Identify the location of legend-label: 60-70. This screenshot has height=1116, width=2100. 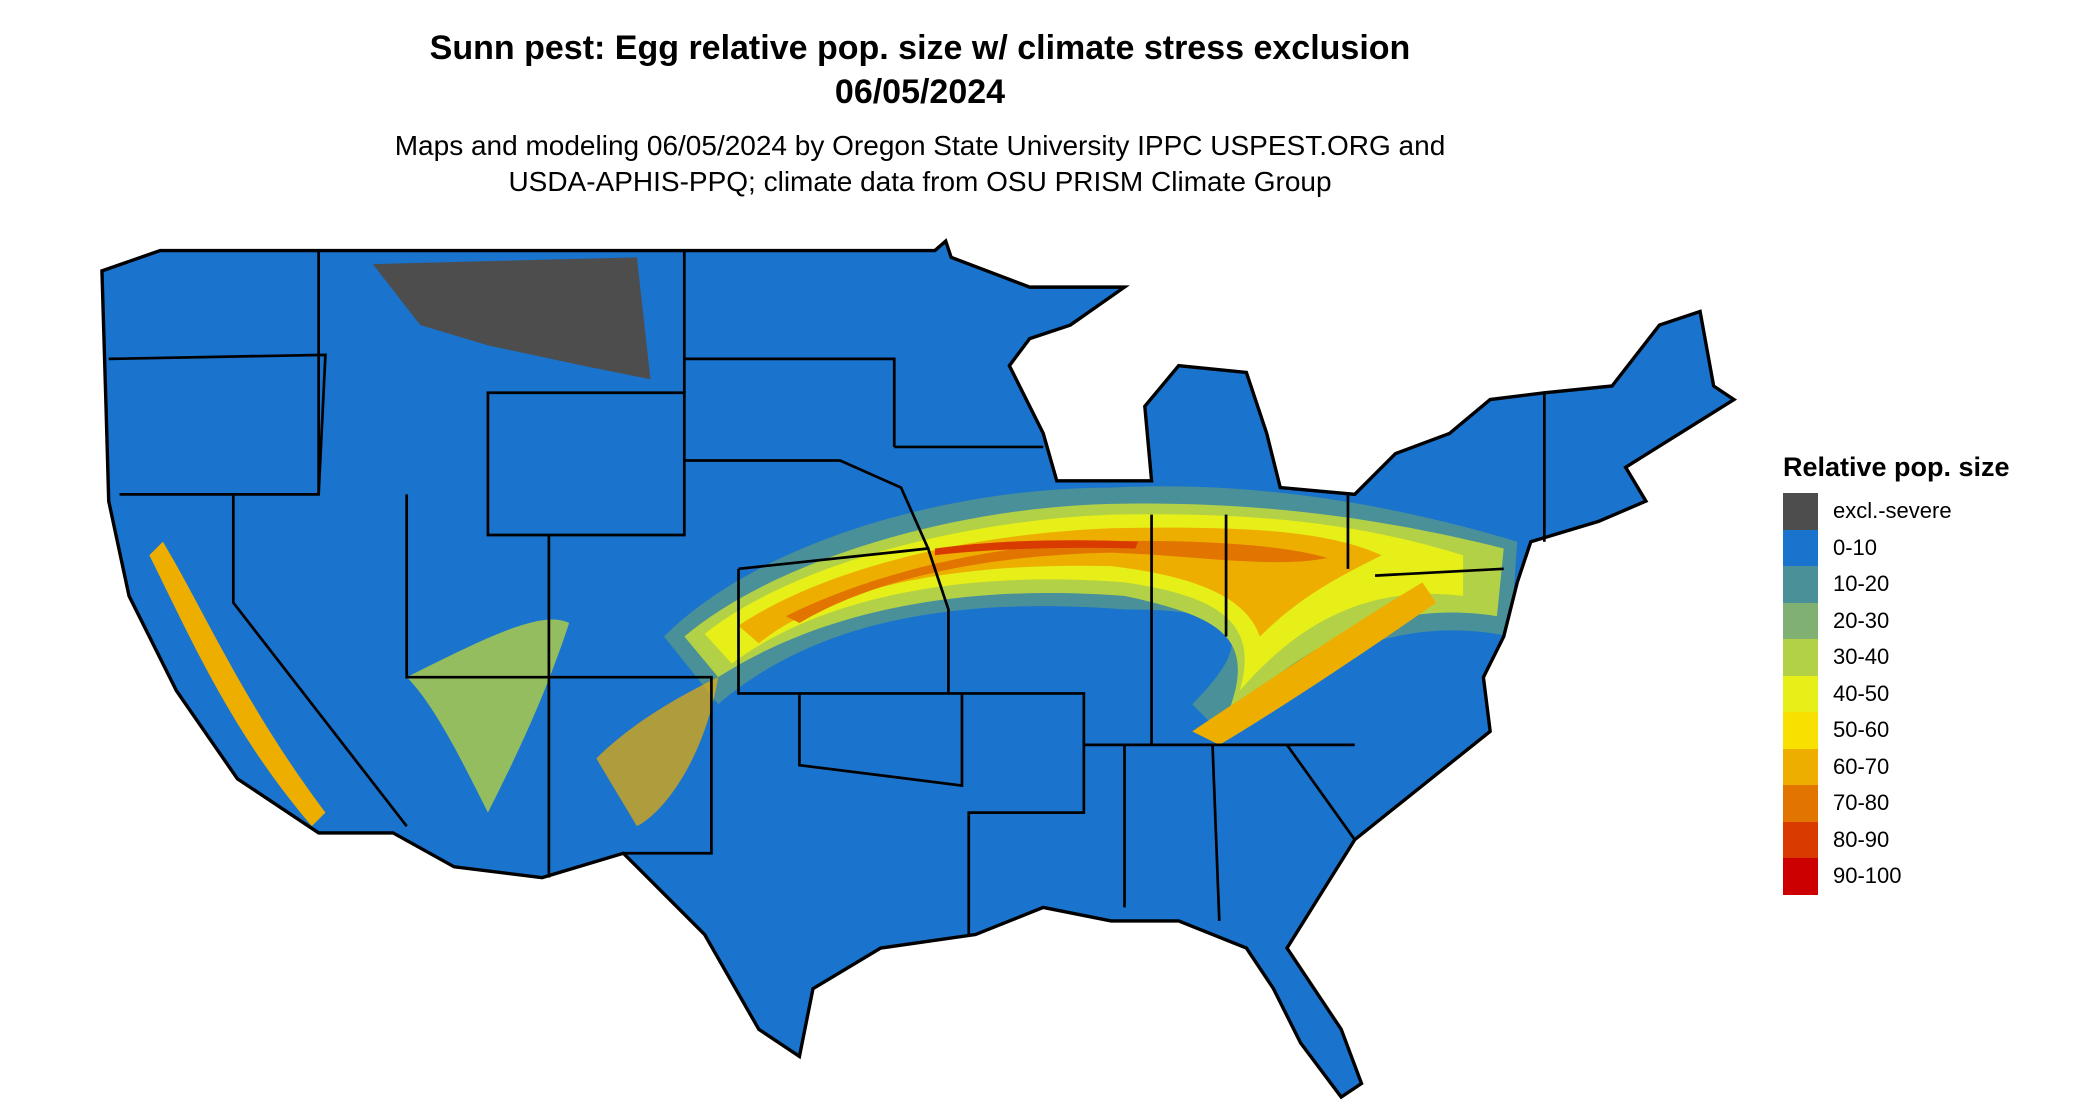
(1861, 766).